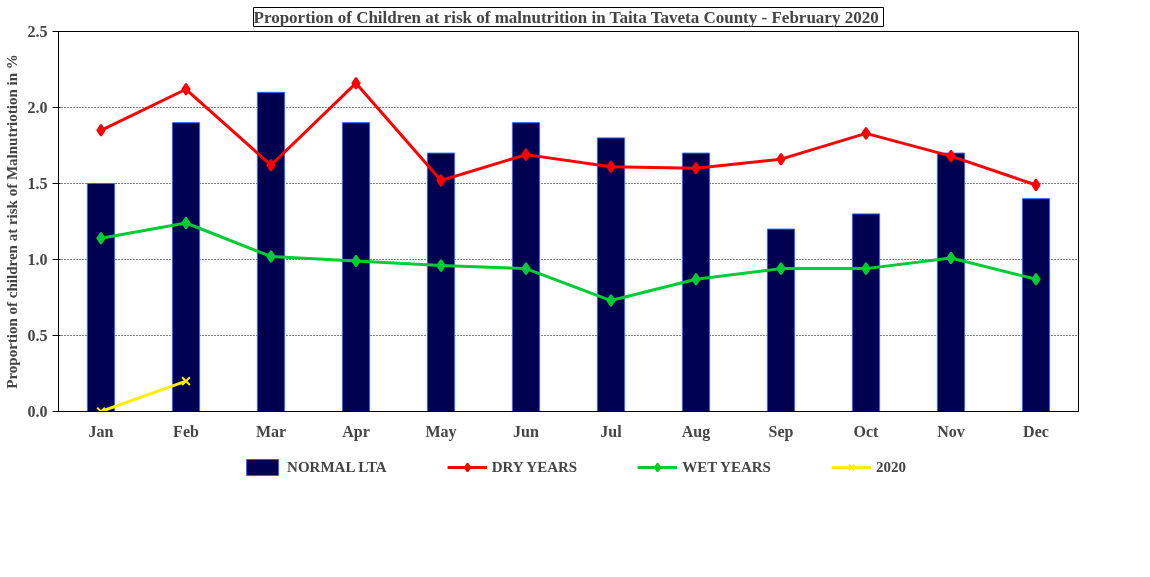 The height and width of the screenshot is (577, 1150). What do you see at coordinates (37, 107) in the screenshot?
I see `y-tick-label: 2.0` at bounding box center [37, 107].